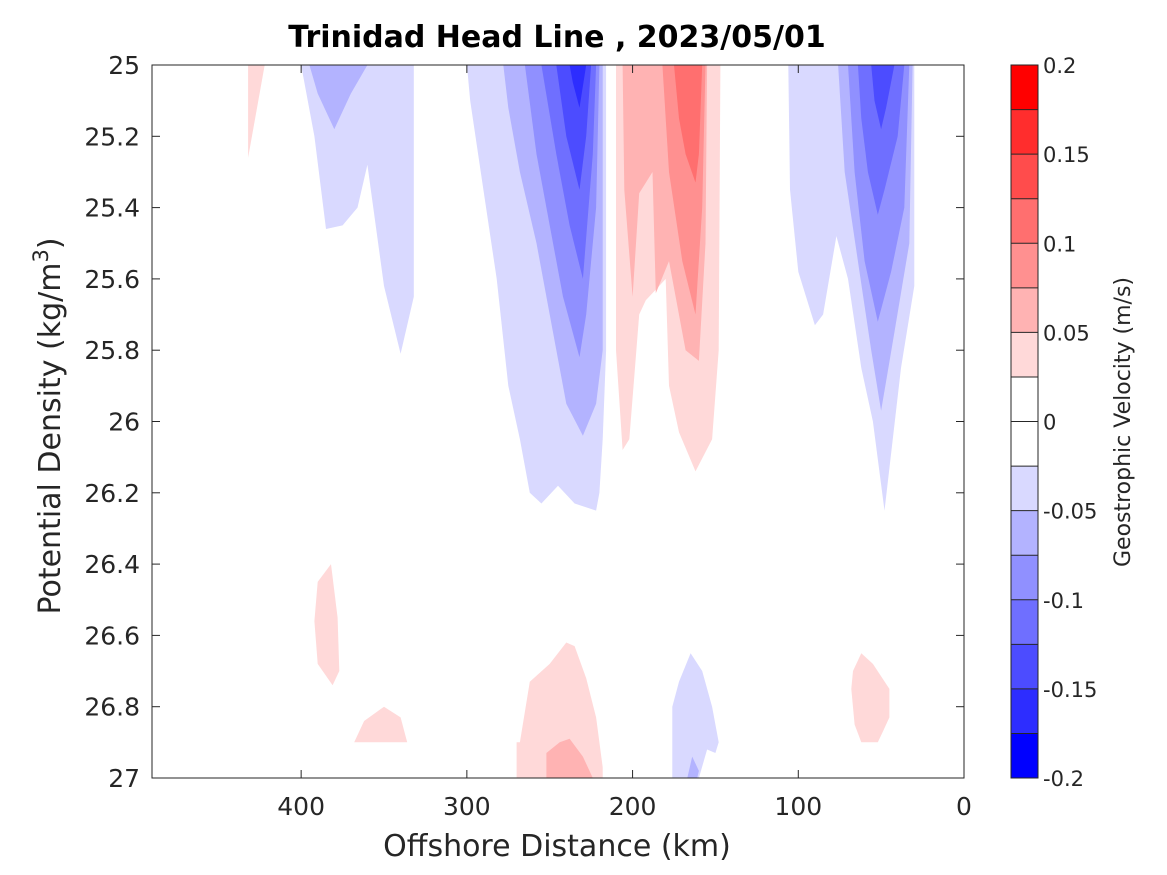 This screenshot has height=875, width=1167. Describe the element at coordinates (357, 209) in the screenshot. I see `contour-neg-level1-offshore-a` at that location.